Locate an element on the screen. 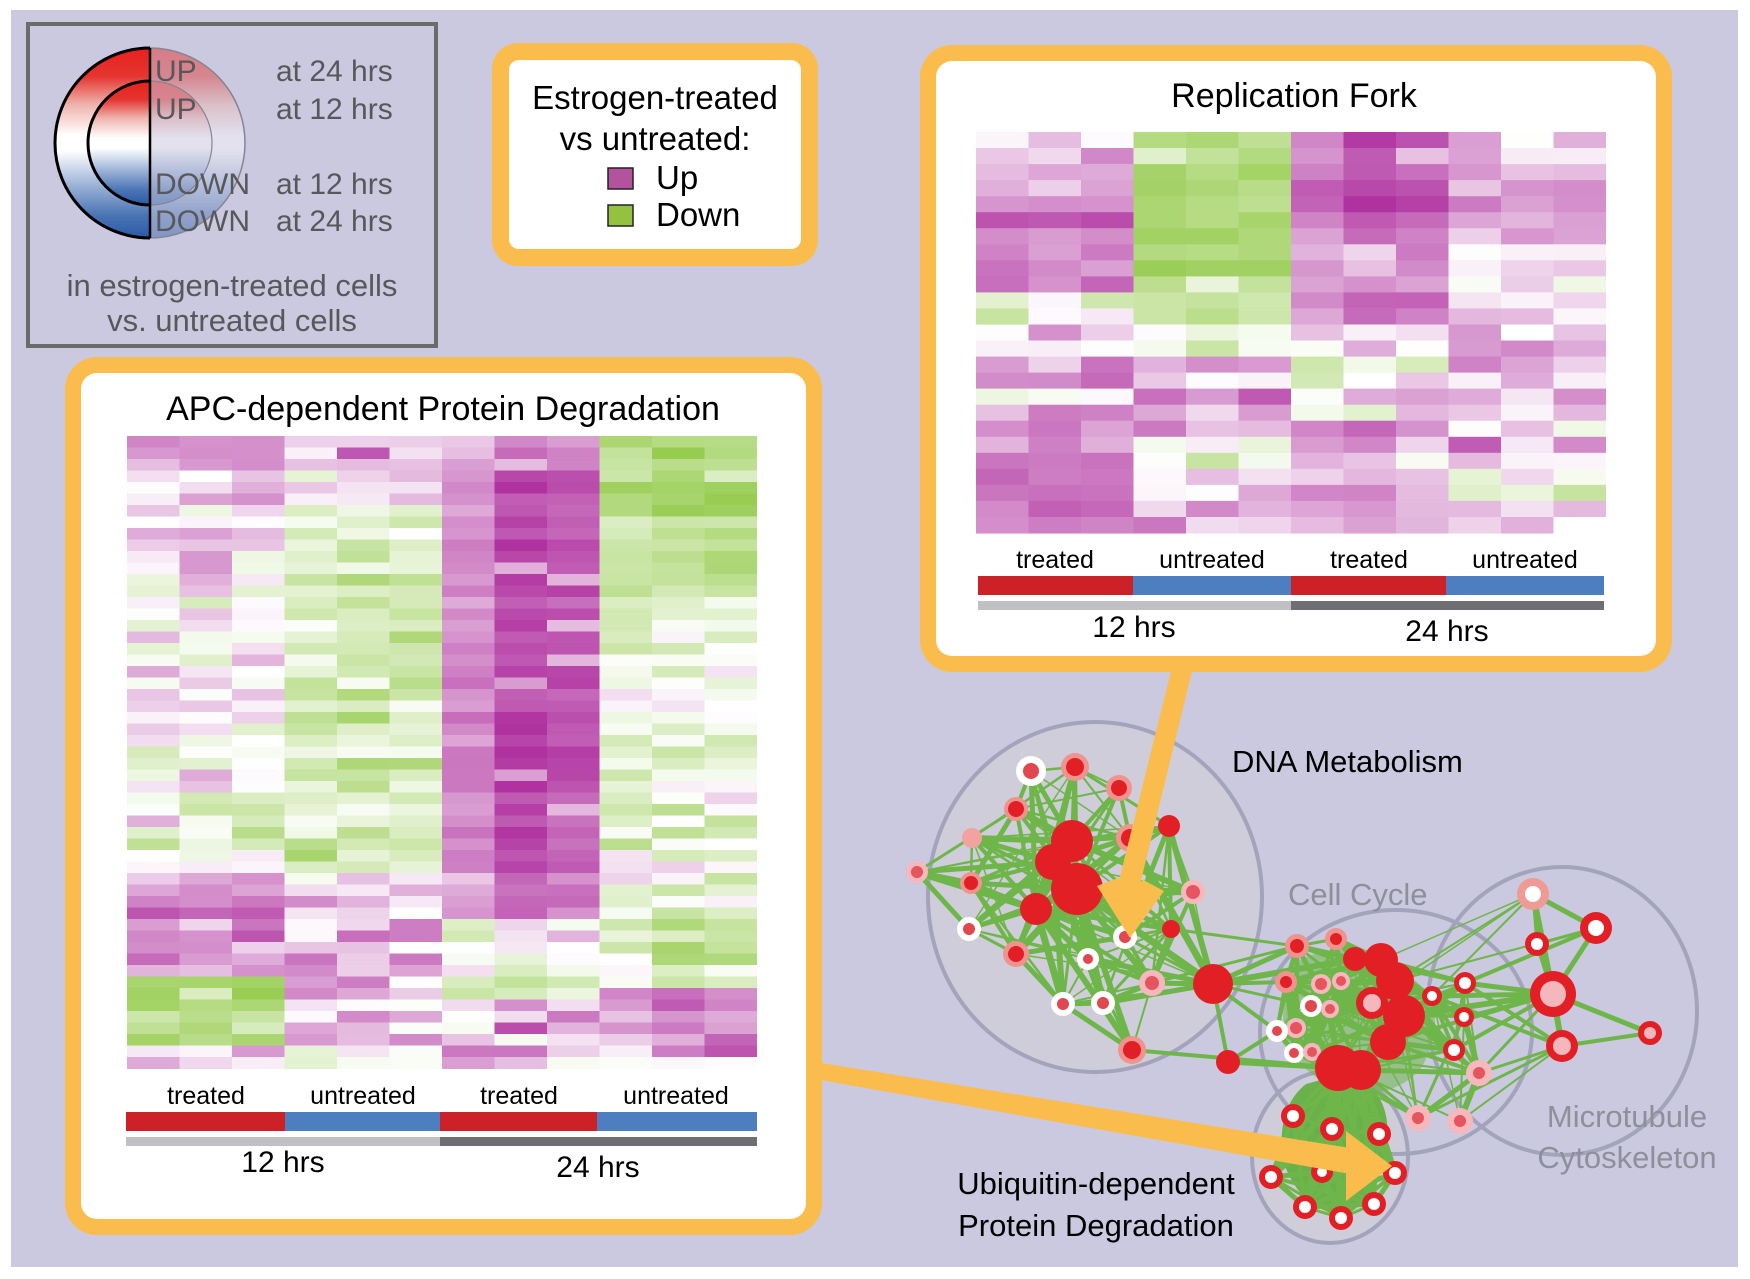 Image resolution: width=1750 pixels, height=1279 pixels. svg-text: Ubiquitin-dependent is located at coordinates (1096, 1183).